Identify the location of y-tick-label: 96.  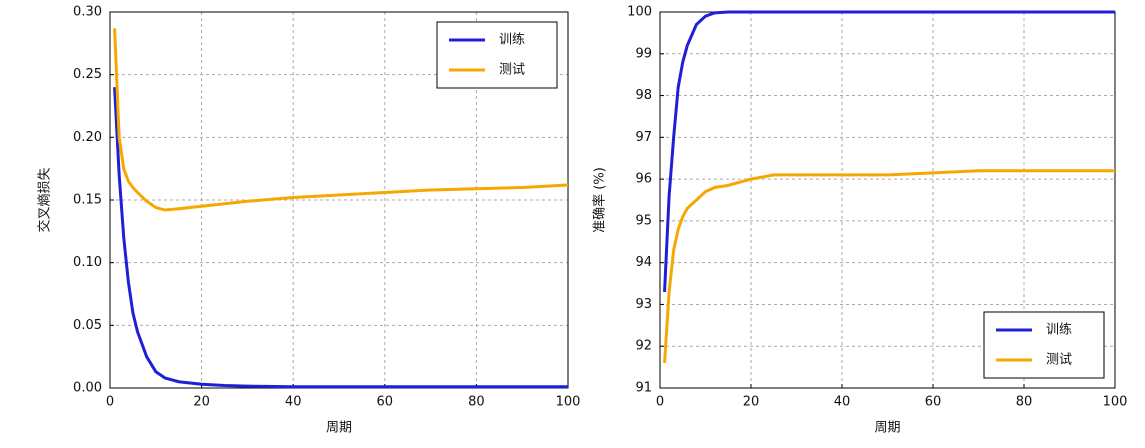
(643, 179).